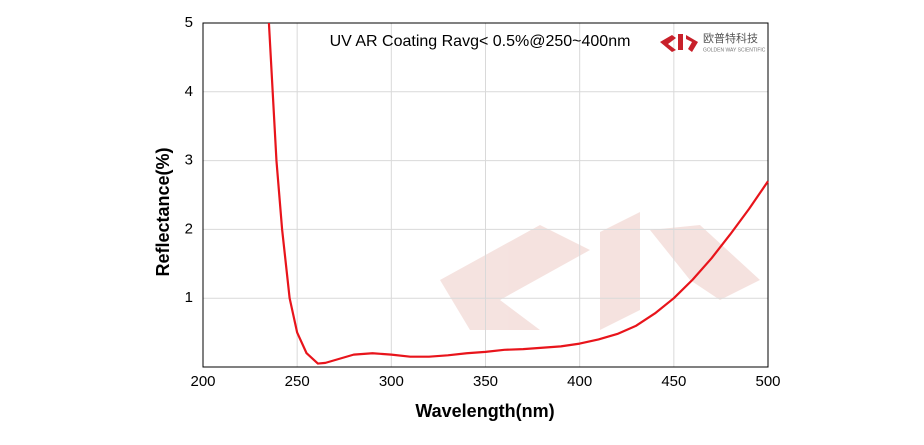 The image size is (924, 445). What do you see at coordinates (600, 271) in the screenshot?
I see `watermark` at bounding box center [600, 271].